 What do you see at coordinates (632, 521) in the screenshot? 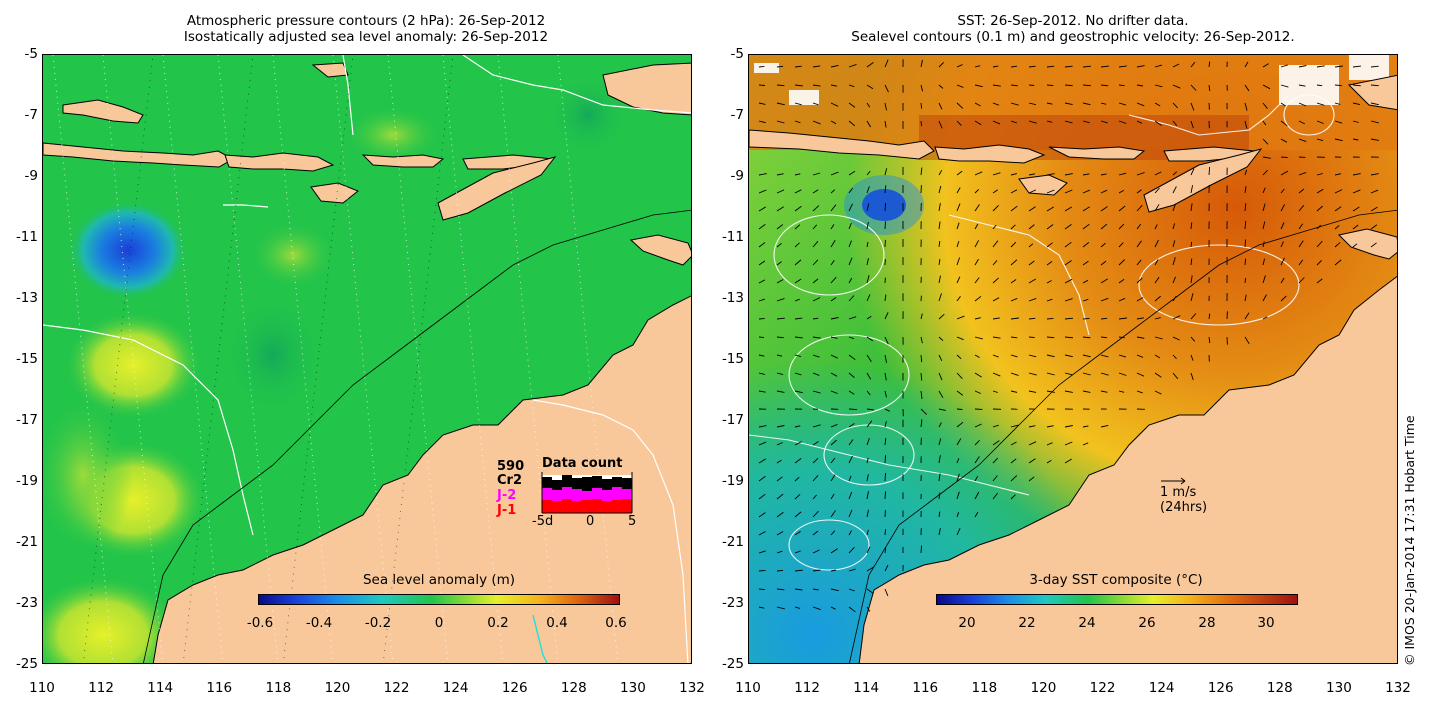
I see `data-count-axis-label: 5` at bounding box center [632, 521].